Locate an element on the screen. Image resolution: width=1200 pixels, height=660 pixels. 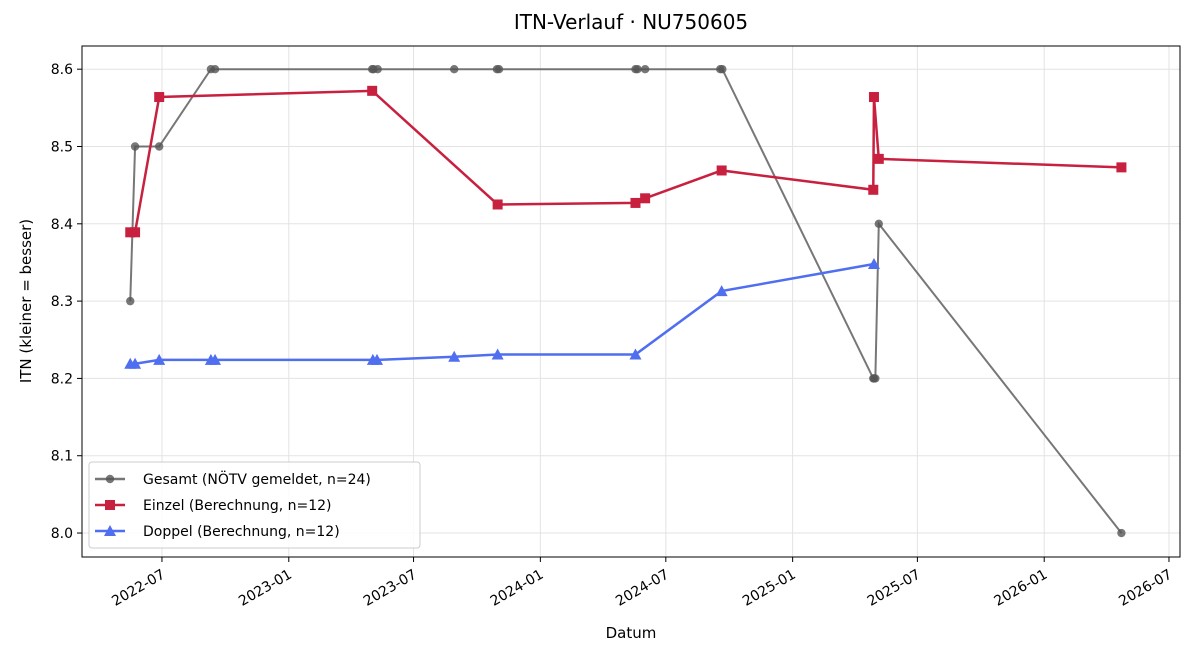
x-axis-label: Datum is located at coordinates (631, 633).